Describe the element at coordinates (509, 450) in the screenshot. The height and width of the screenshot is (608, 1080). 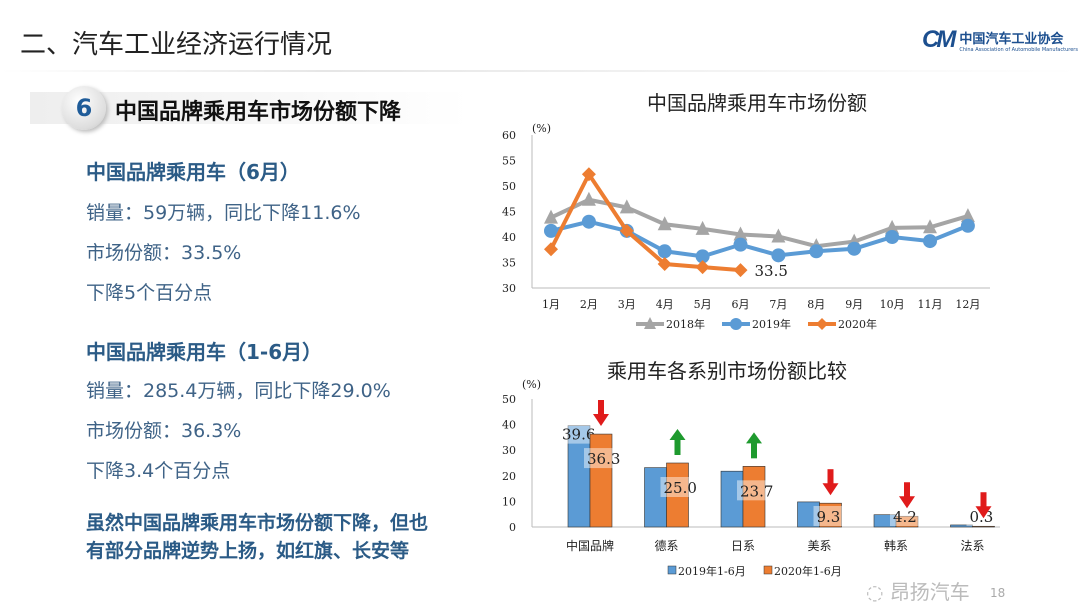
I see `bar-y-tick: 30` at that location.